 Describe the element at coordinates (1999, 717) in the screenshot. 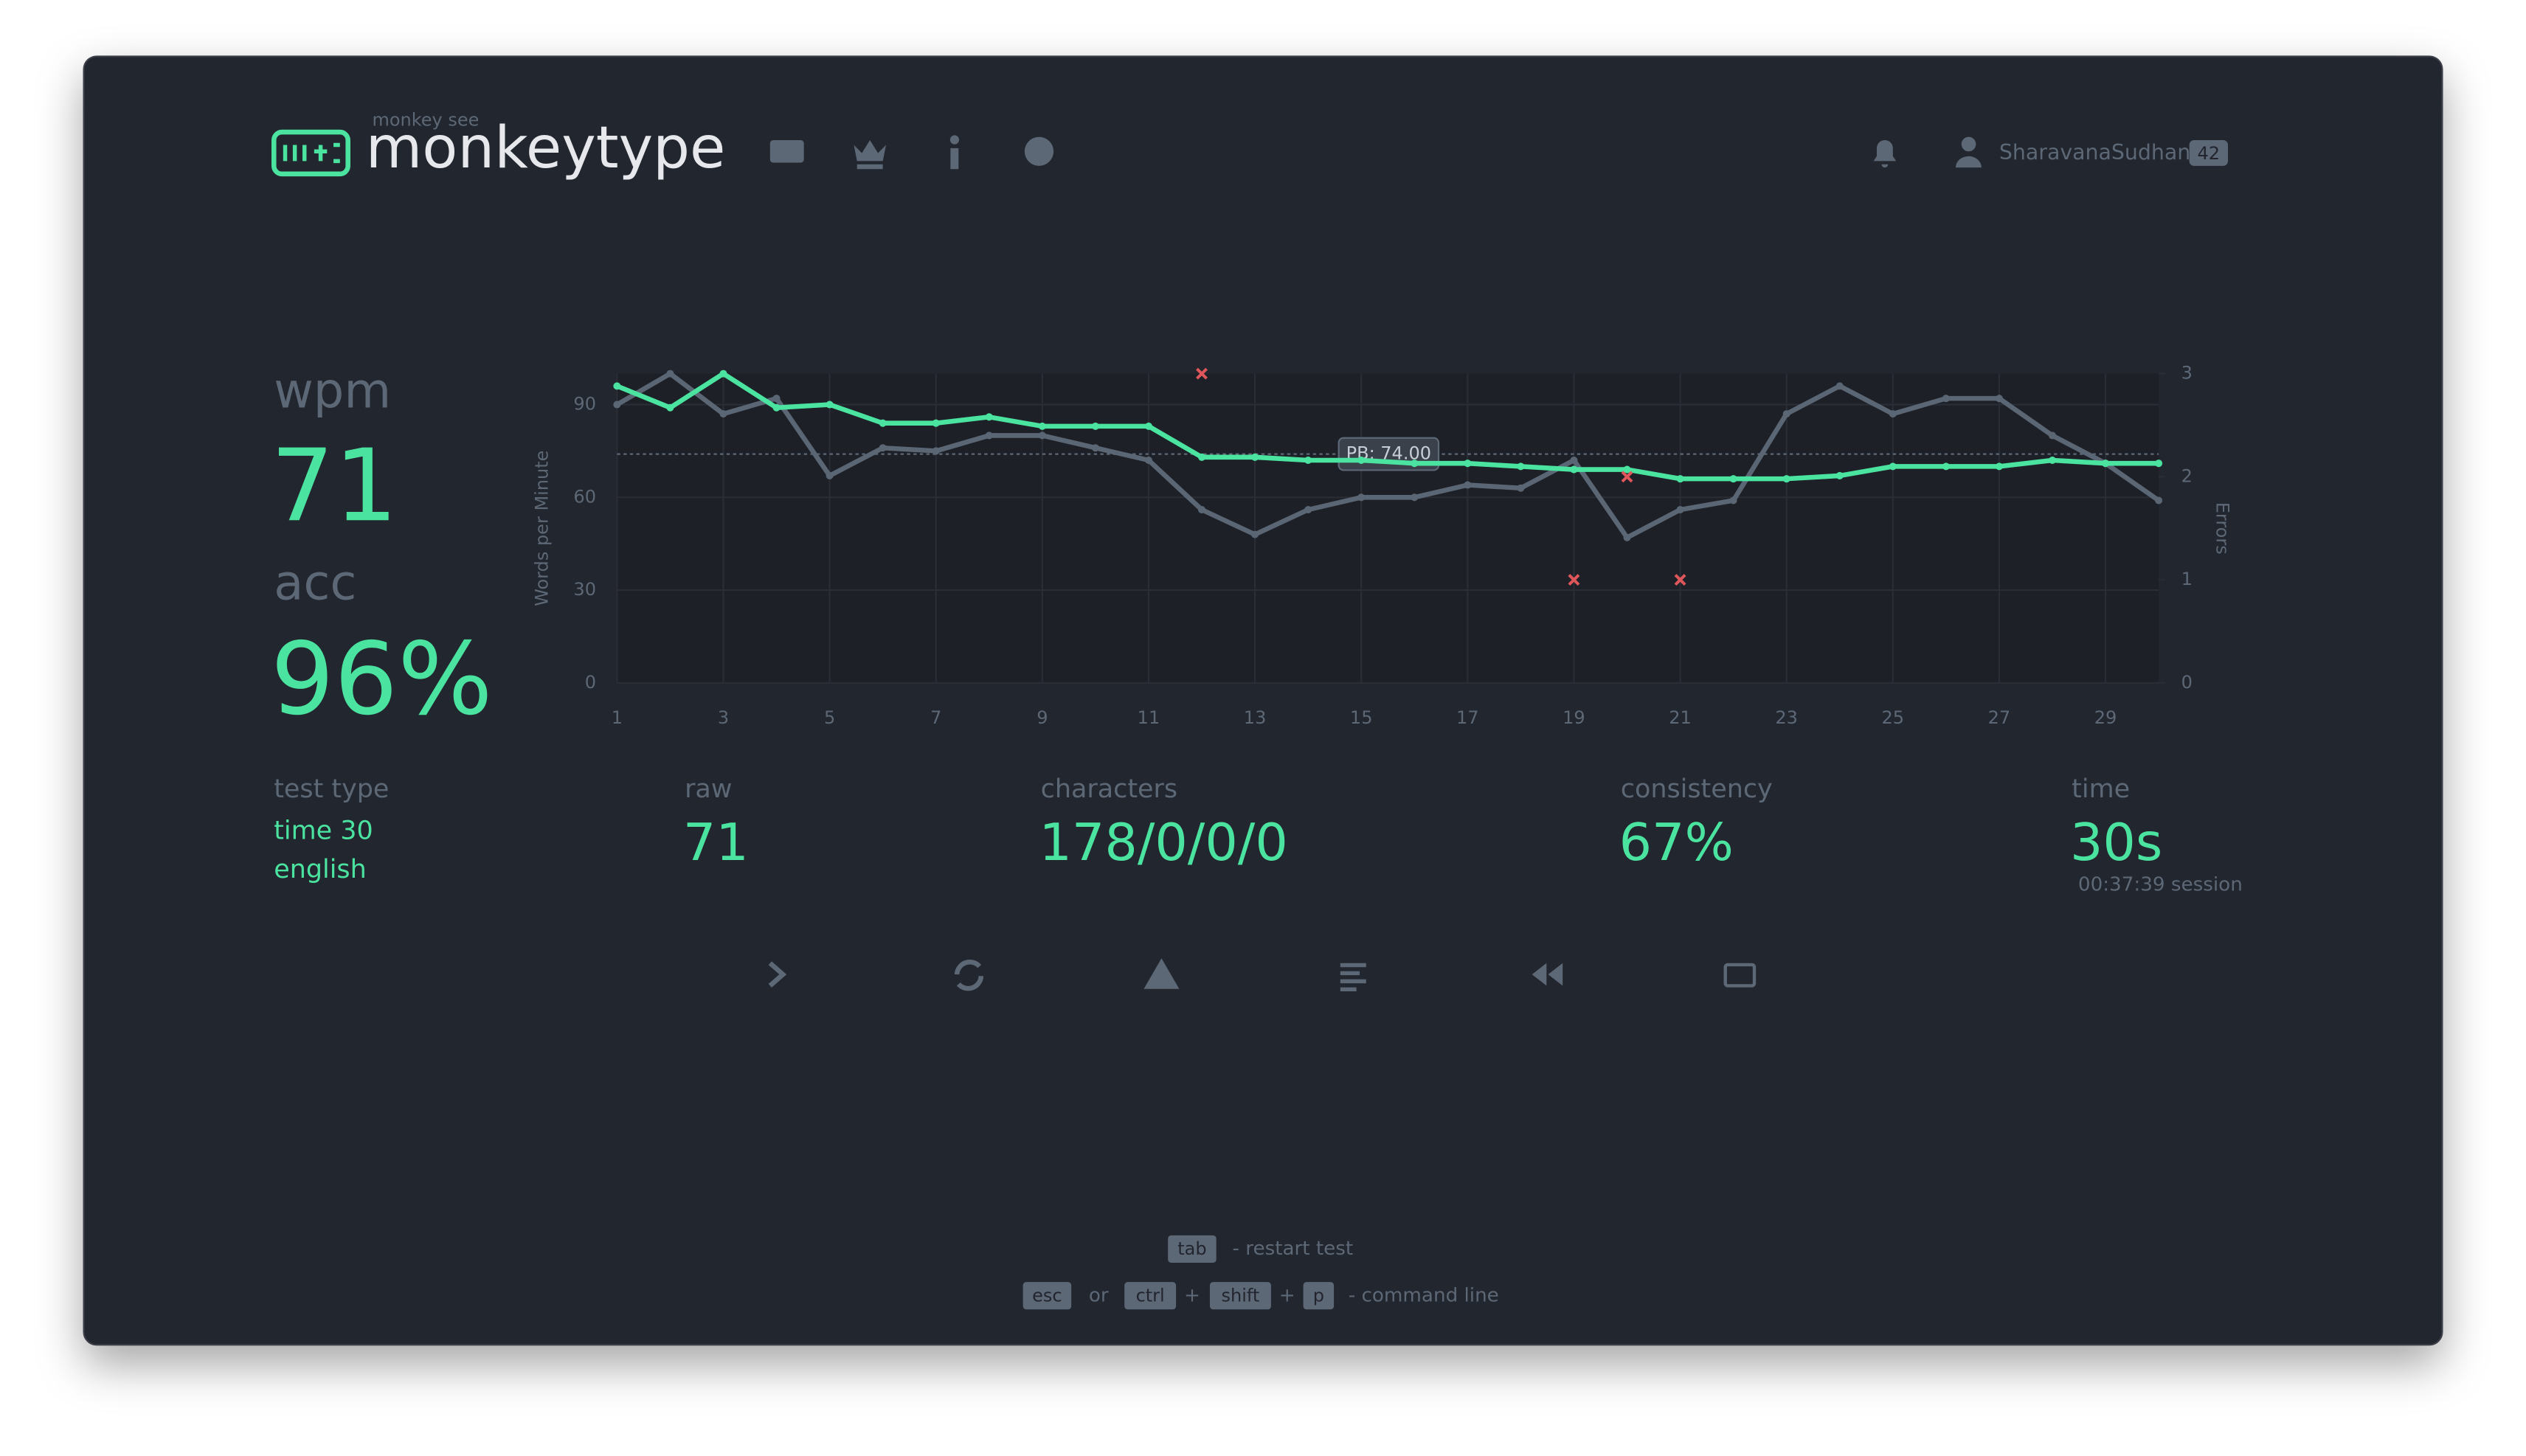

I see `x-tick-label: 27` at that location.